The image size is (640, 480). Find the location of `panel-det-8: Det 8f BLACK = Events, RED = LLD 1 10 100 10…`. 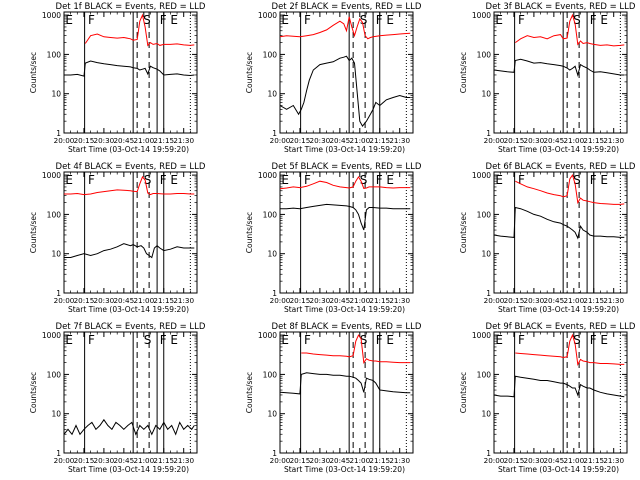

panel-det-8: Det 8f BLACK = Events, RED = LLD 1 10 100 10… is located at coordinates (333, 398).